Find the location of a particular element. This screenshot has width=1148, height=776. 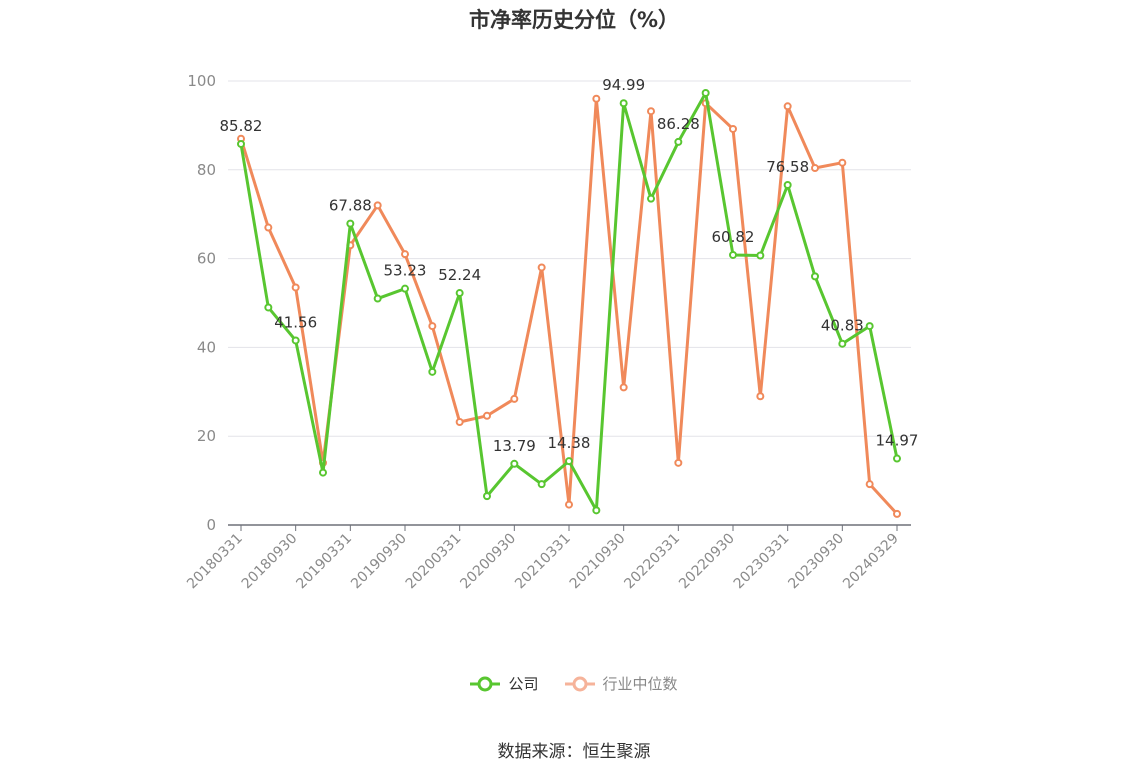

data-label: 14.97 is located at coordinates (897, 441).